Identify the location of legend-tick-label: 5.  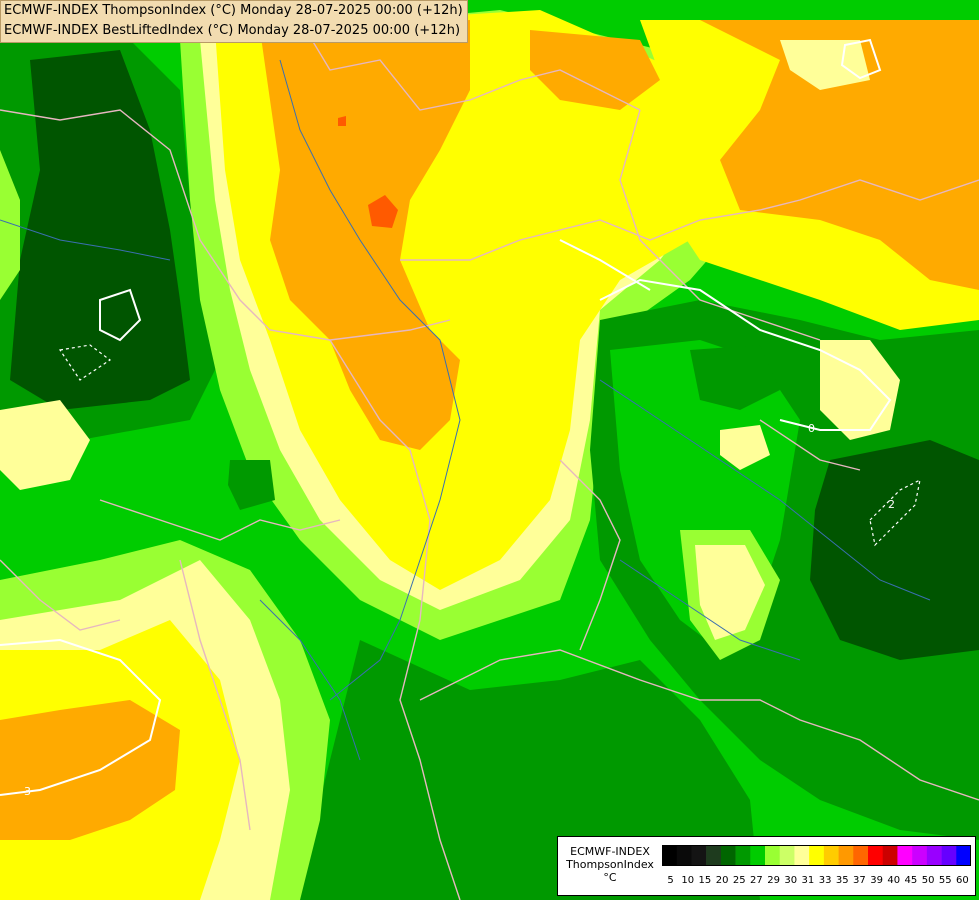
(670, 880).